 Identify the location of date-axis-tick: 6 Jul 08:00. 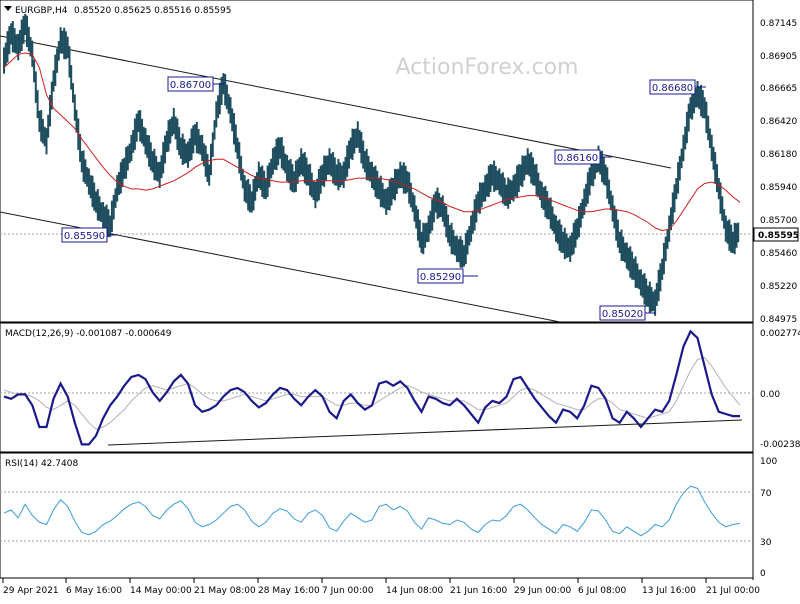
(602, 591).